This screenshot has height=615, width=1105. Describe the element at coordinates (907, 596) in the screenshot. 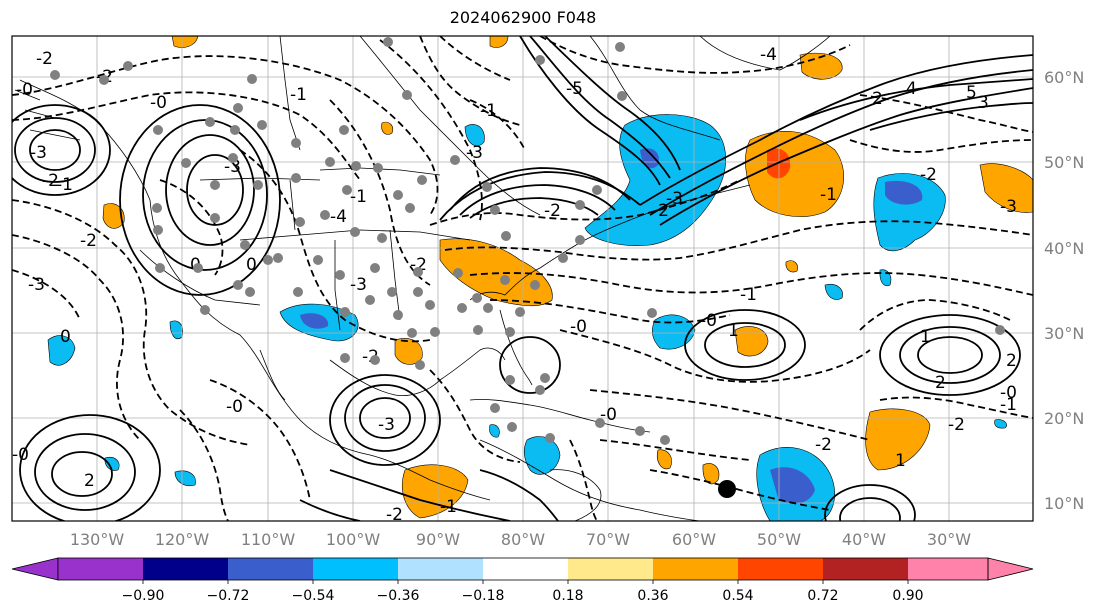

I see `colorbar-tick-label: 0.90` at that location.